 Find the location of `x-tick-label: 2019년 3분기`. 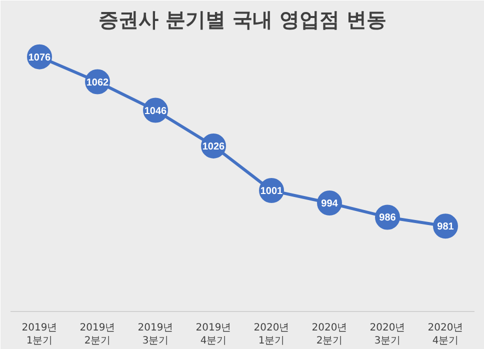

x-tick-label: 2019년 3분기 is located at coordinates (156, 334).